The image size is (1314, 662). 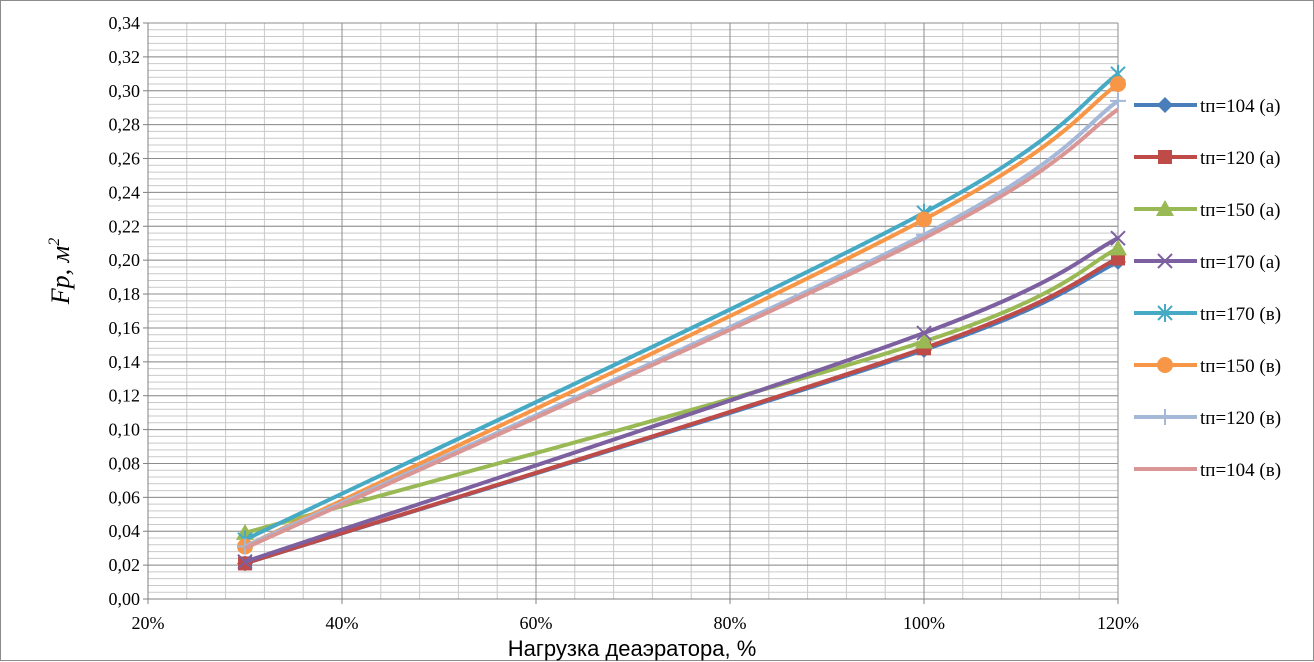 I want to click on y-tick-label: 0,24, so click(x=125, y=192).